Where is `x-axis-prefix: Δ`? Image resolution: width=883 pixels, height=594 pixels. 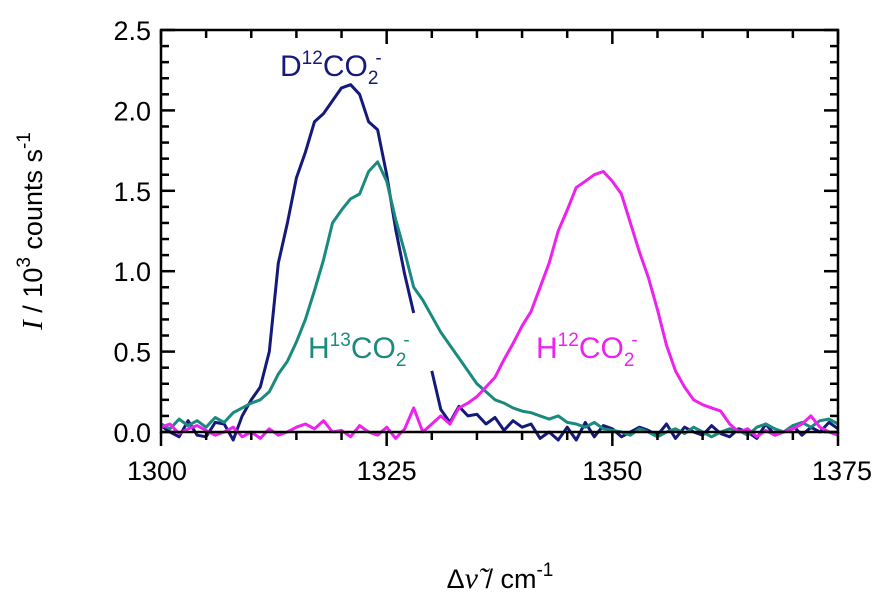 x-axis-prefix: Δ is located at coordinates (456, 579).